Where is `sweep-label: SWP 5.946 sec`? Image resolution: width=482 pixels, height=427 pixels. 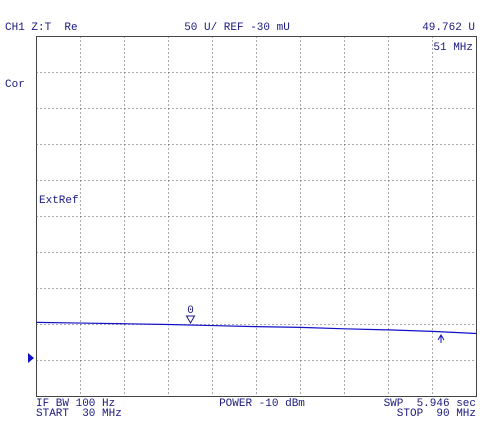
sweep-label: SWP 5.946 sec is located at coordinates (430, 404).